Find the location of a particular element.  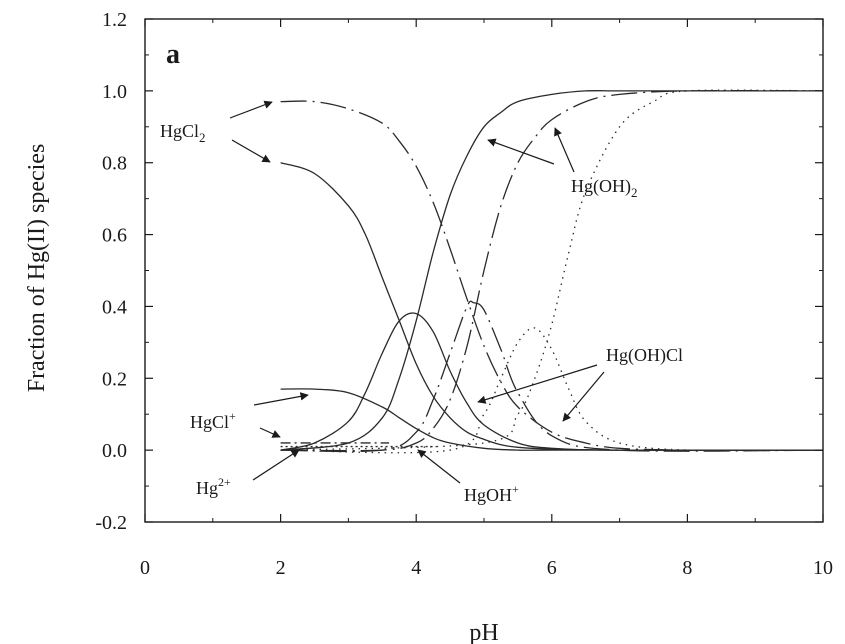

y-tick-label: 0.8 is located at coordinates (114, 164).